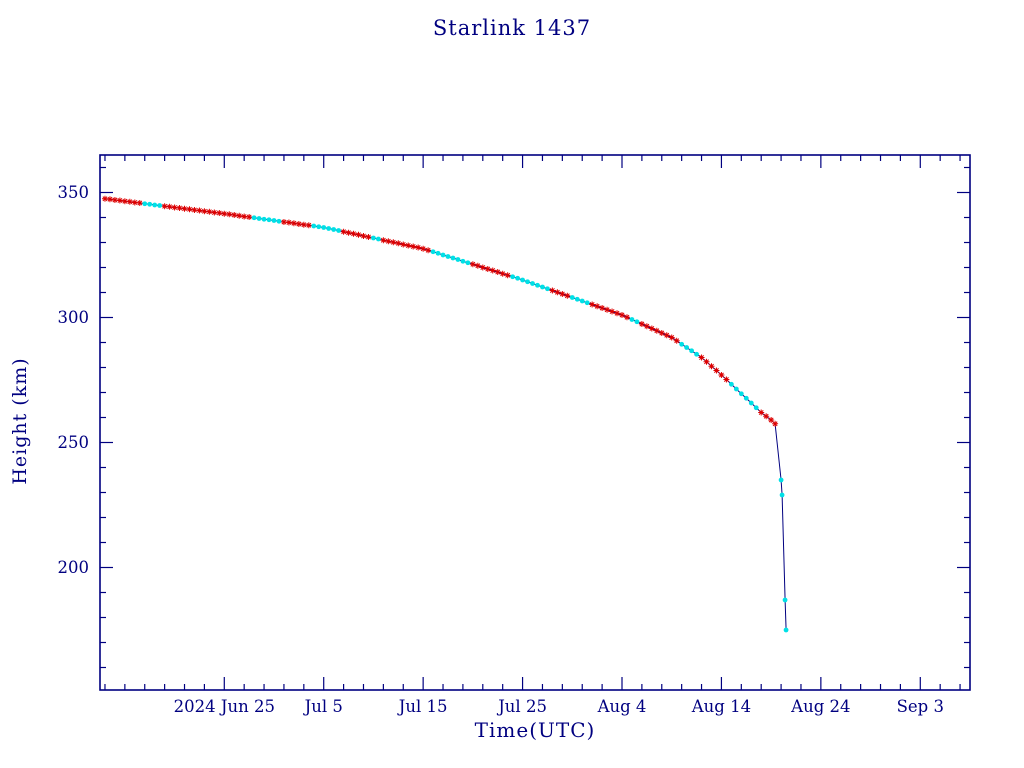  Describe the element at coordinates (74, 567) in the screenshot. I see `y-tick-label: 200` at that location.